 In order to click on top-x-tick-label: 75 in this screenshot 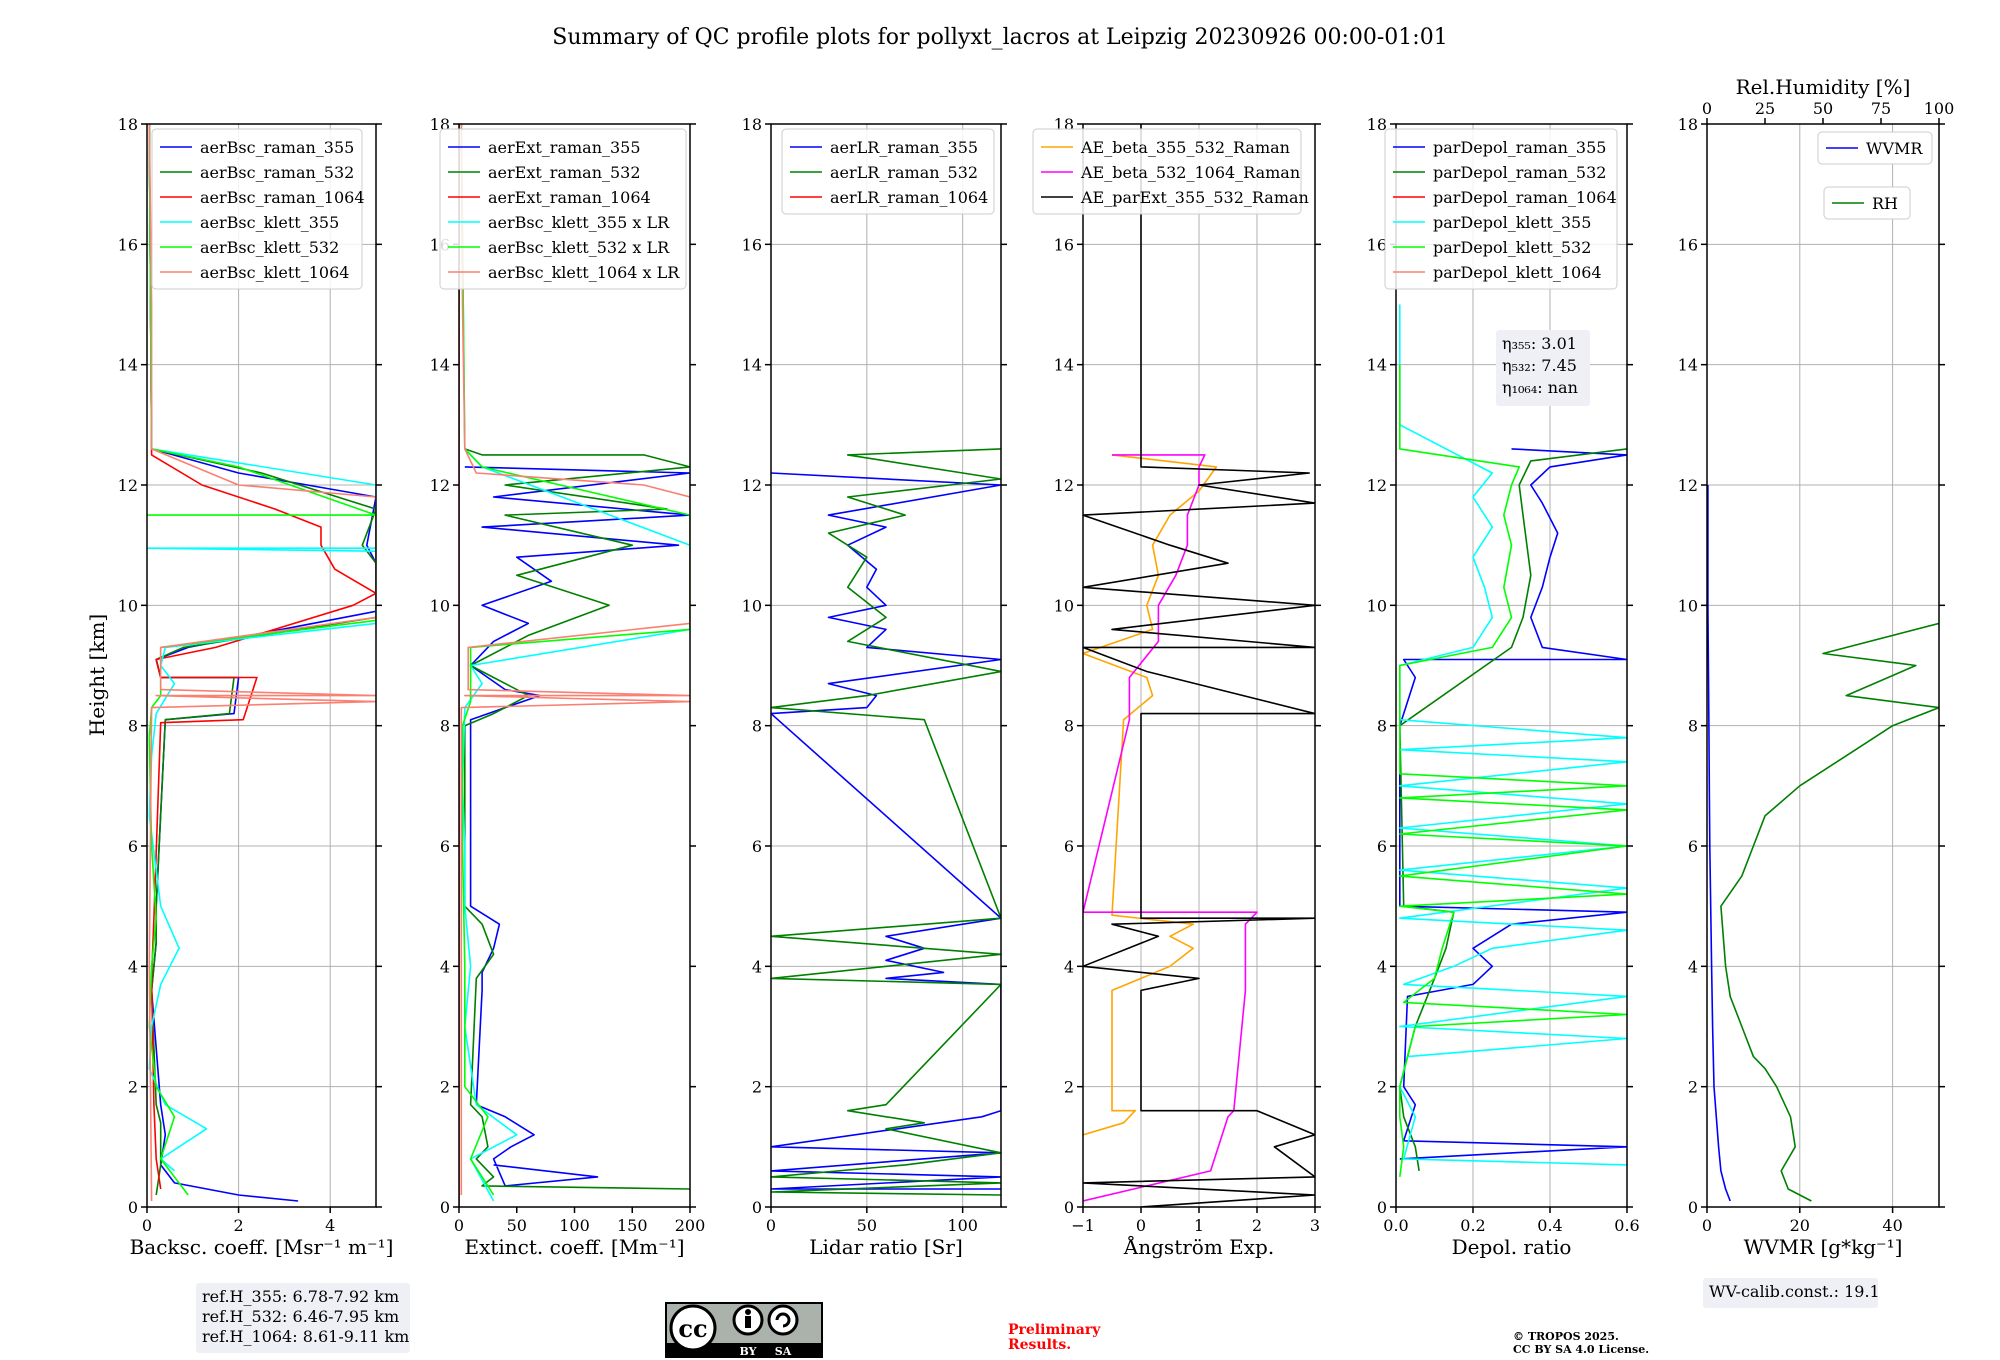, I will do `click(1881, 108)`.